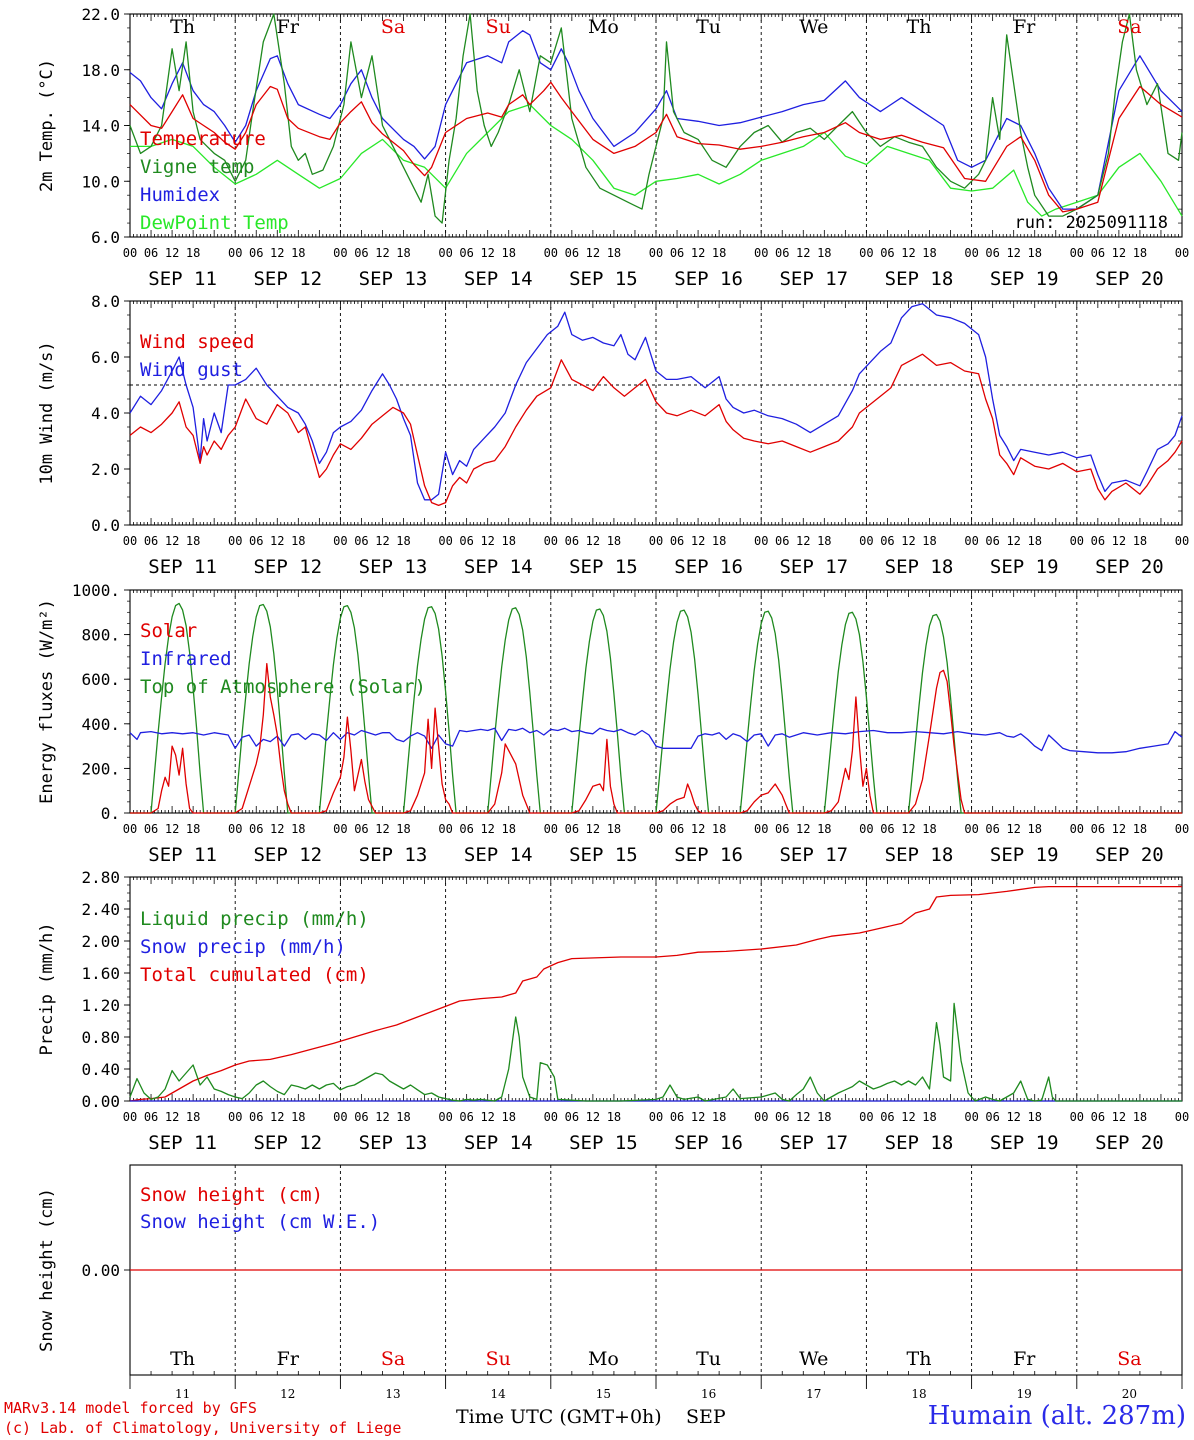 The image size is (1194, 1440). Describe the element at coordinates (655, 993) in the screenshot. I see `series-line-total-cumulated-cm-` at that location.